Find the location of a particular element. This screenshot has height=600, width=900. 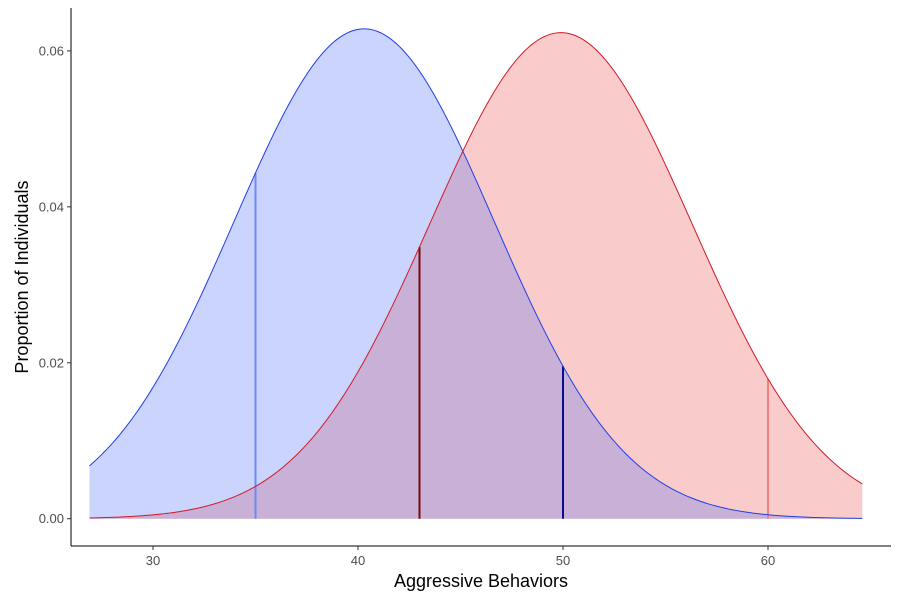

x-axis-title: Aggressive Behaviors is located at coordinates (481, 581).